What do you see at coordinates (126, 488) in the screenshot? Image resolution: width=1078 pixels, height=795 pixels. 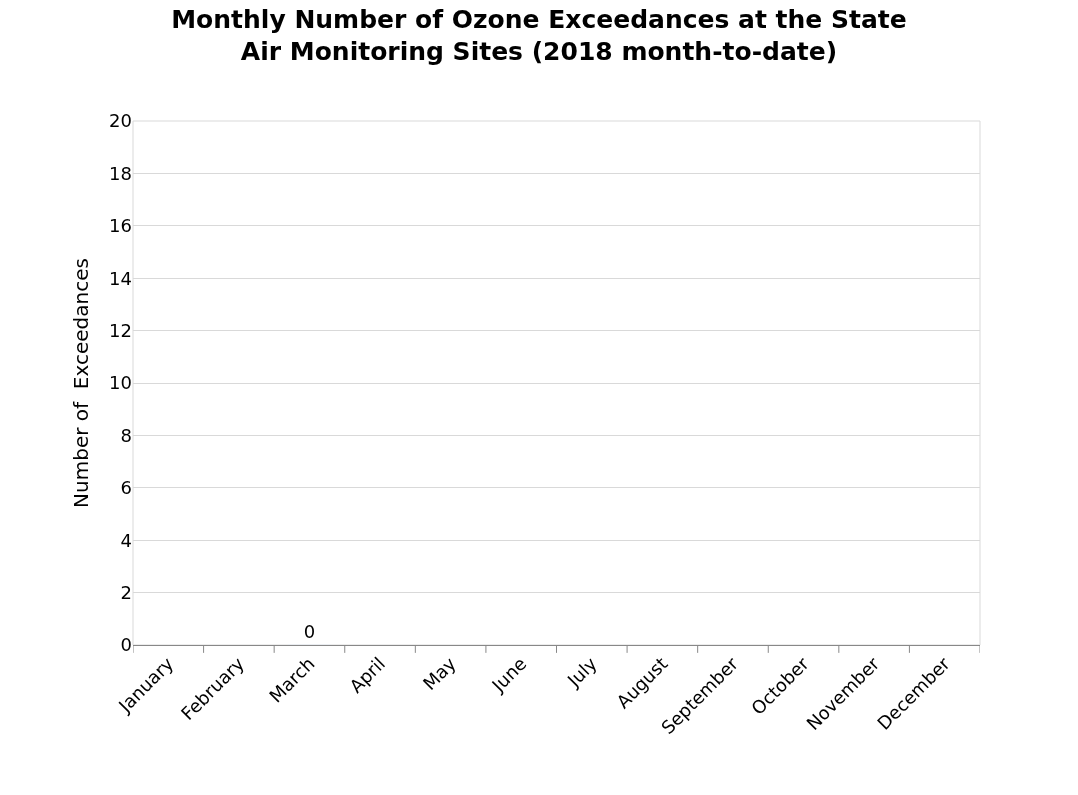 I see `y-tick-label: 6` at bounding box center [126, 488].